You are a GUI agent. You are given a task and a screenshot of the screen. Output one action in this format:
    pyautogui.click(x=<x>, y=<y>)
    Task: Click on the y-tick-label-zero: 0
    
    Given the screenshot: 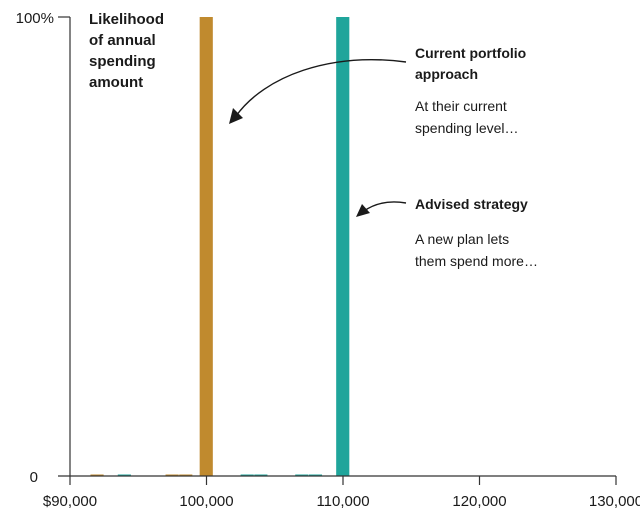 What is the action you would take?
    pyautogui.click(x=34, y=477)
    